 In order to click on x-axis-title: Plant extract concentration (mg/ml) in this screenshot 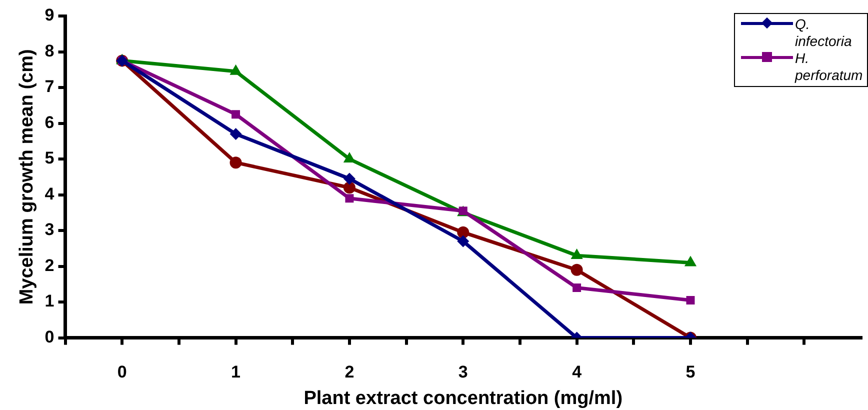, I will do `click(463, 398)`.